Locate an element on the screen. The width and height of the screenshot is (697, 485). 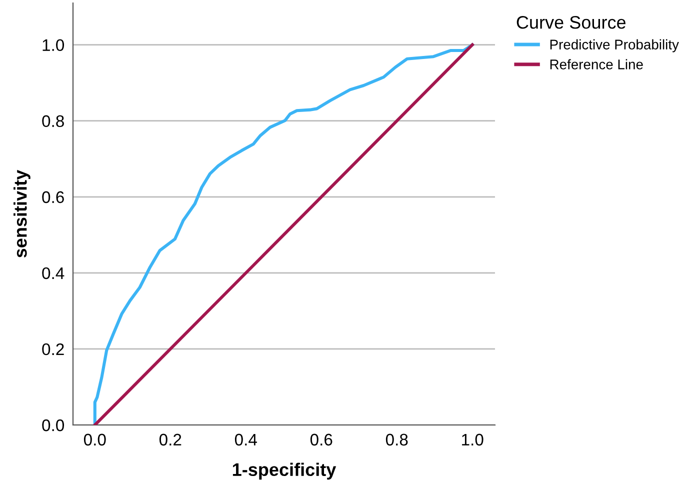
x-tick-label: 0.2 is located at coordinates (170, 440).